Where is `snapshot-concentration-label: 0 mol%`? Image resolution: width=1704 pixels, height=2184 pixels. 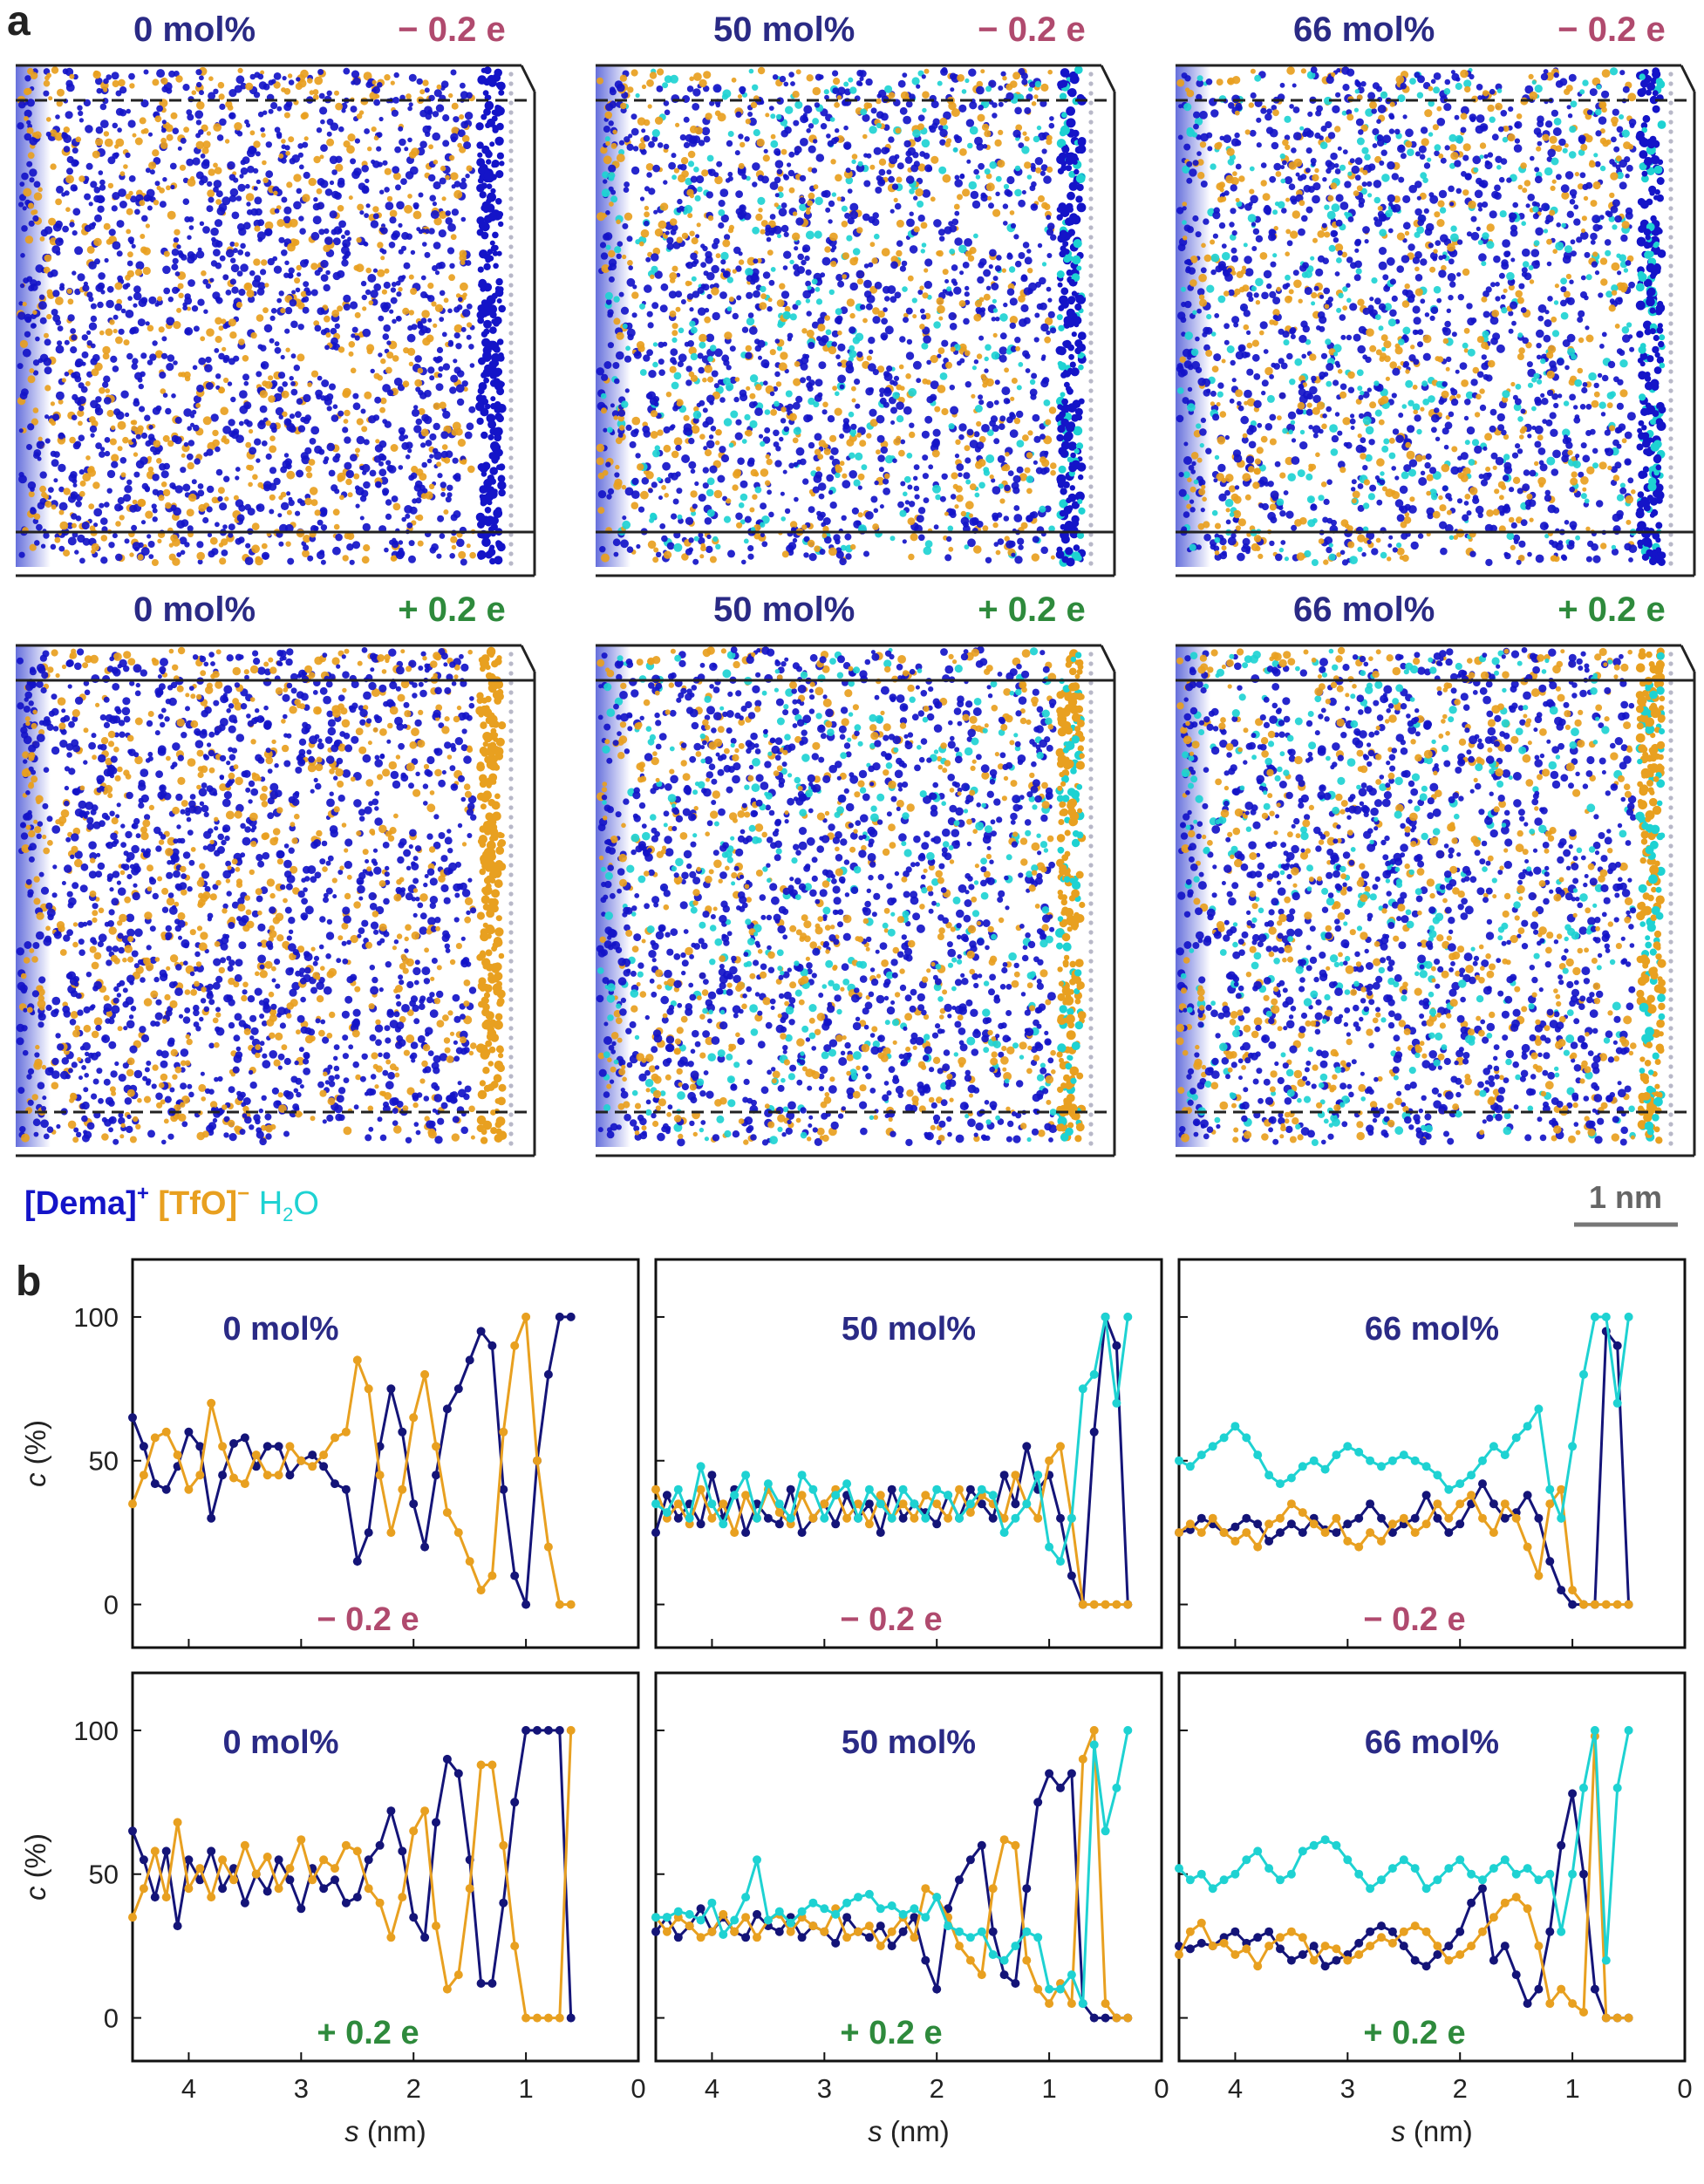 snapshot-concentration-label: 0 mol% is located at coordinates (194, 29).